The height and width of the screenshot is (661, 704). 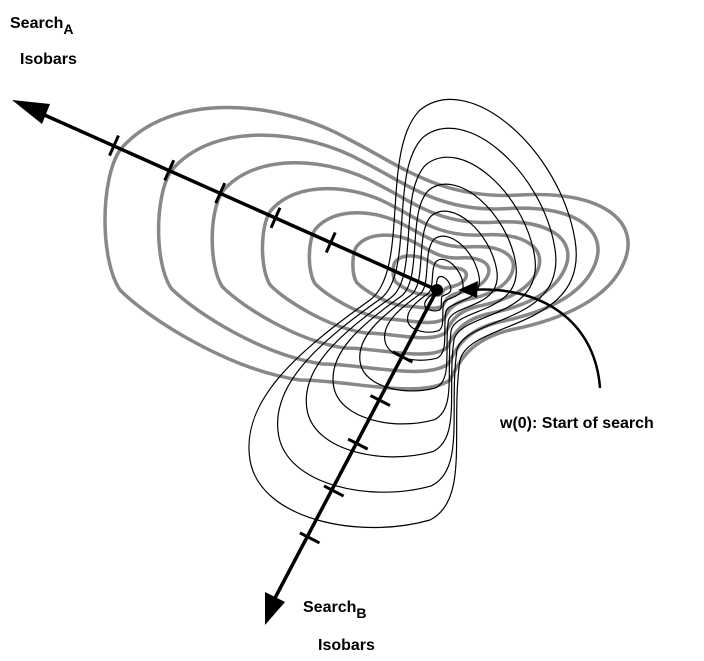 I want to click on pointer-head, so click(x=468, y=289).